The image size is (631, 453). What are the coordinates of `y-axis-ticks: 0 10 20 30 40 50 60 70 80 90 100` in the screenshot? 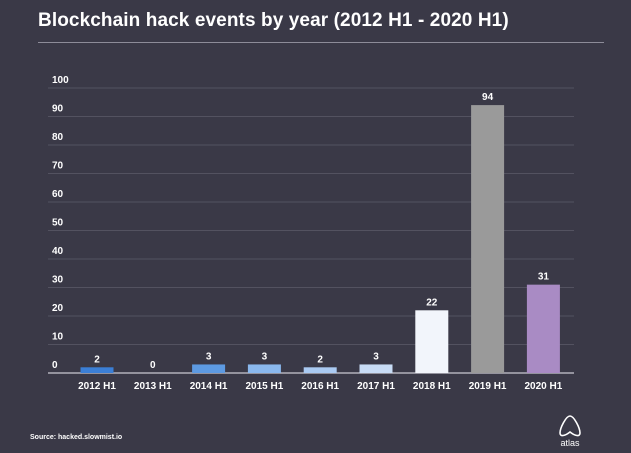 It's located at (60, 223).